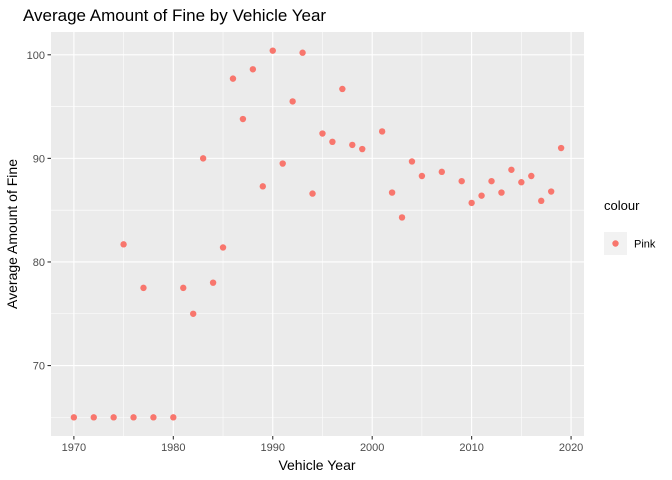  What do you see at coordinates (39, 263) in the screenshot?
I see `y-tick-label: 80` at bounding box center [39, 263].